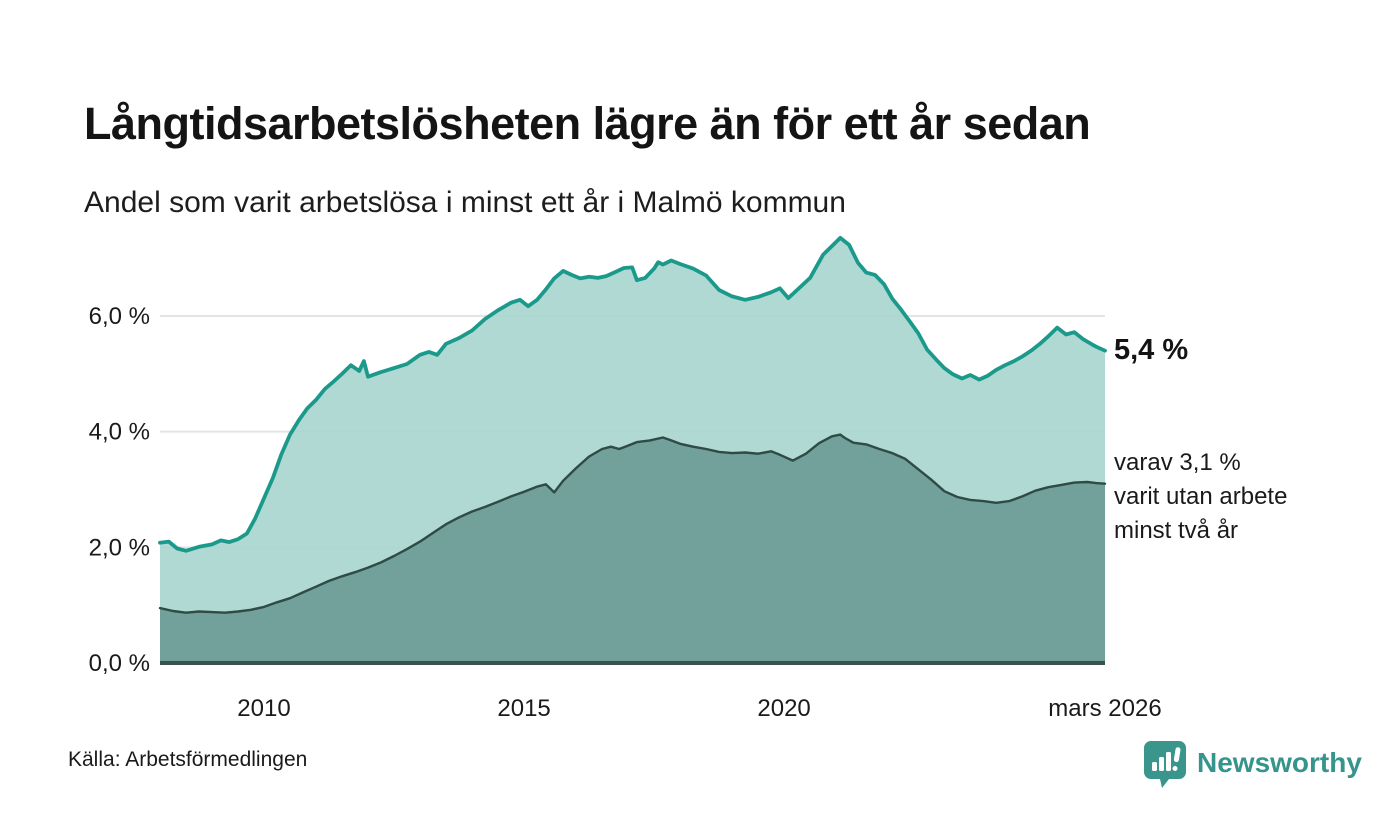 The width and height of the screenshot is (1400, 840). What do you see at coordinates (783, 708) in the screenshot?
I see `x-axis-tick-label: 2020` at bounding box center [783, 708].